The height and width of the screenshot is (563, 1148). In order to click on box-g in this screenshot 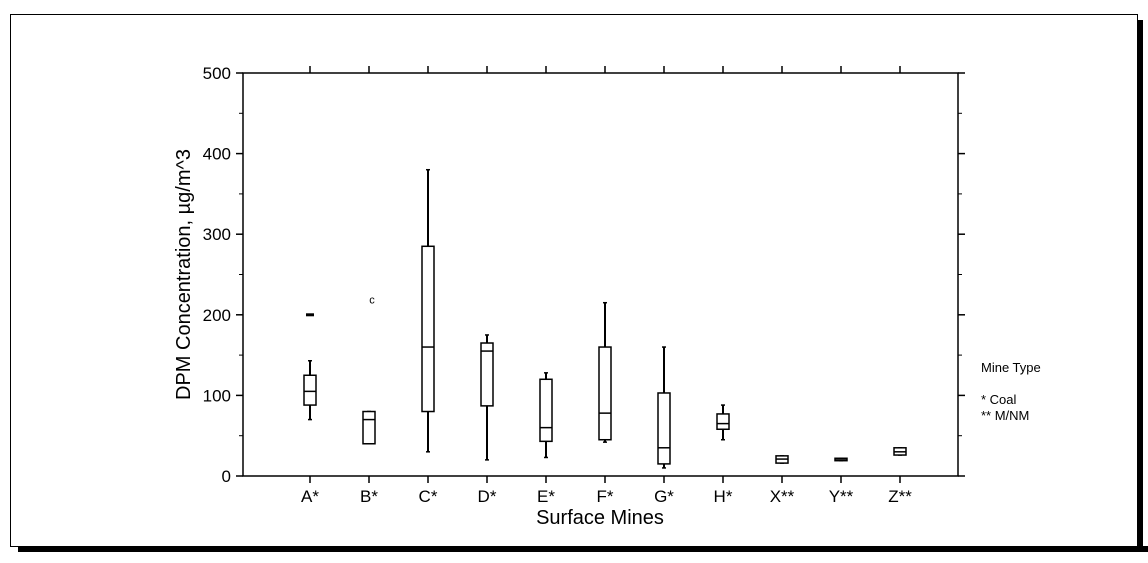, I will do `click(664, 407)`.